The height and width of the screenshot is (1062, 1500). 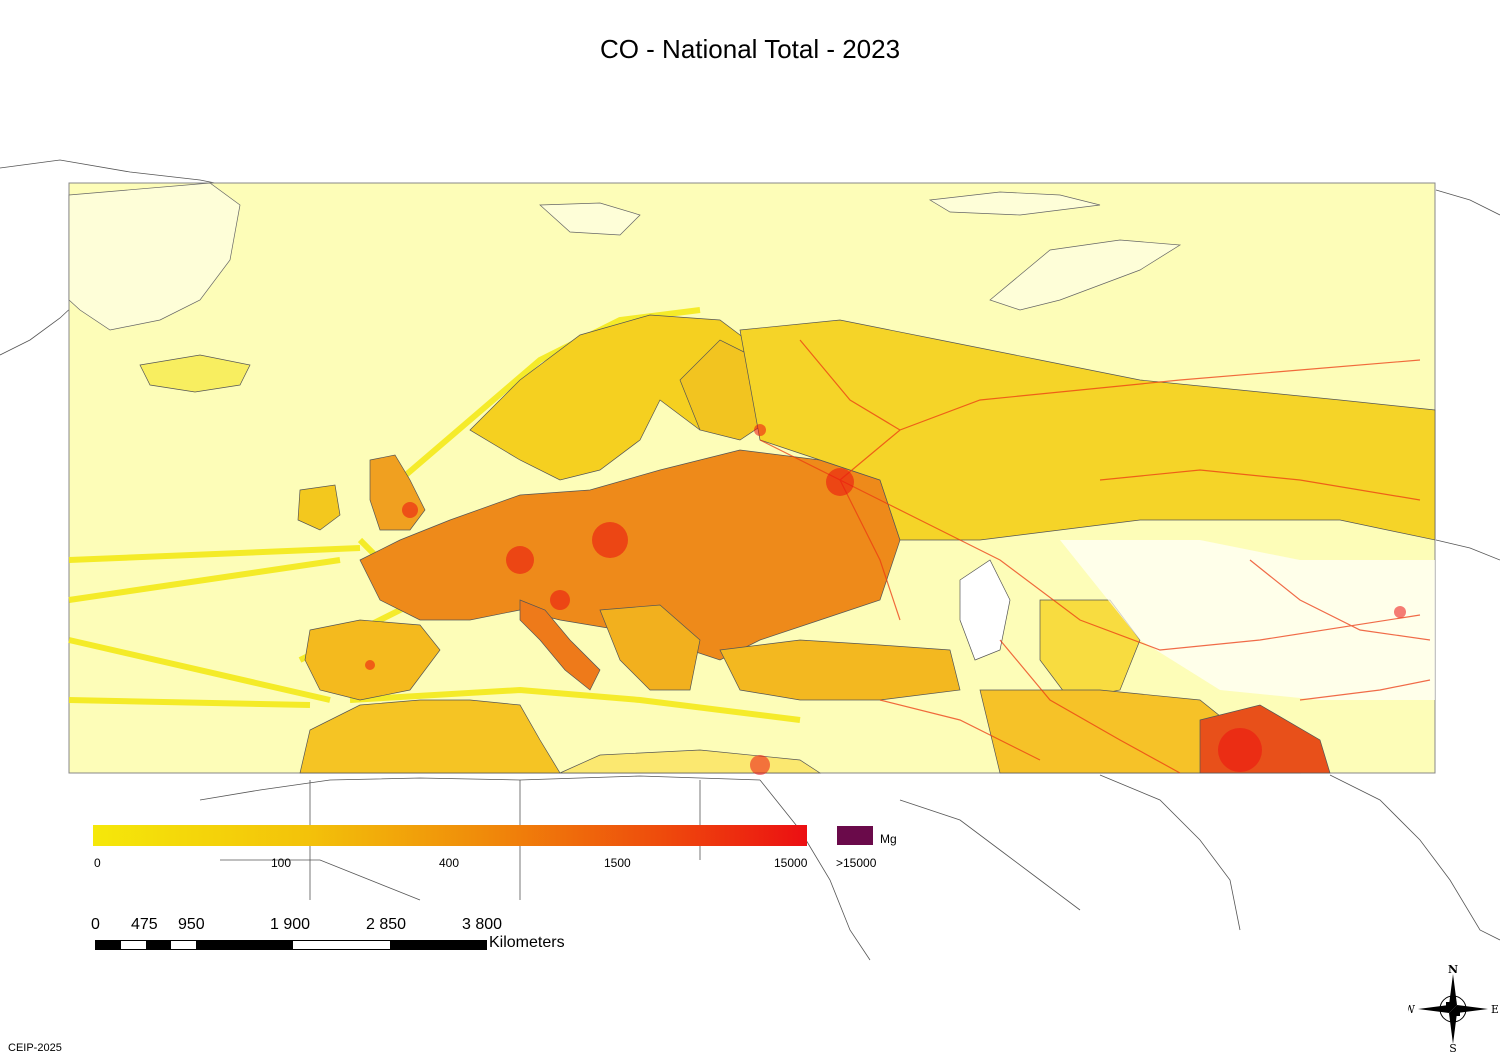 What do you see at coordinates (290, 924) in the screenshot?
I see `scale-label: 1 900` at bounding box center [290, 924].